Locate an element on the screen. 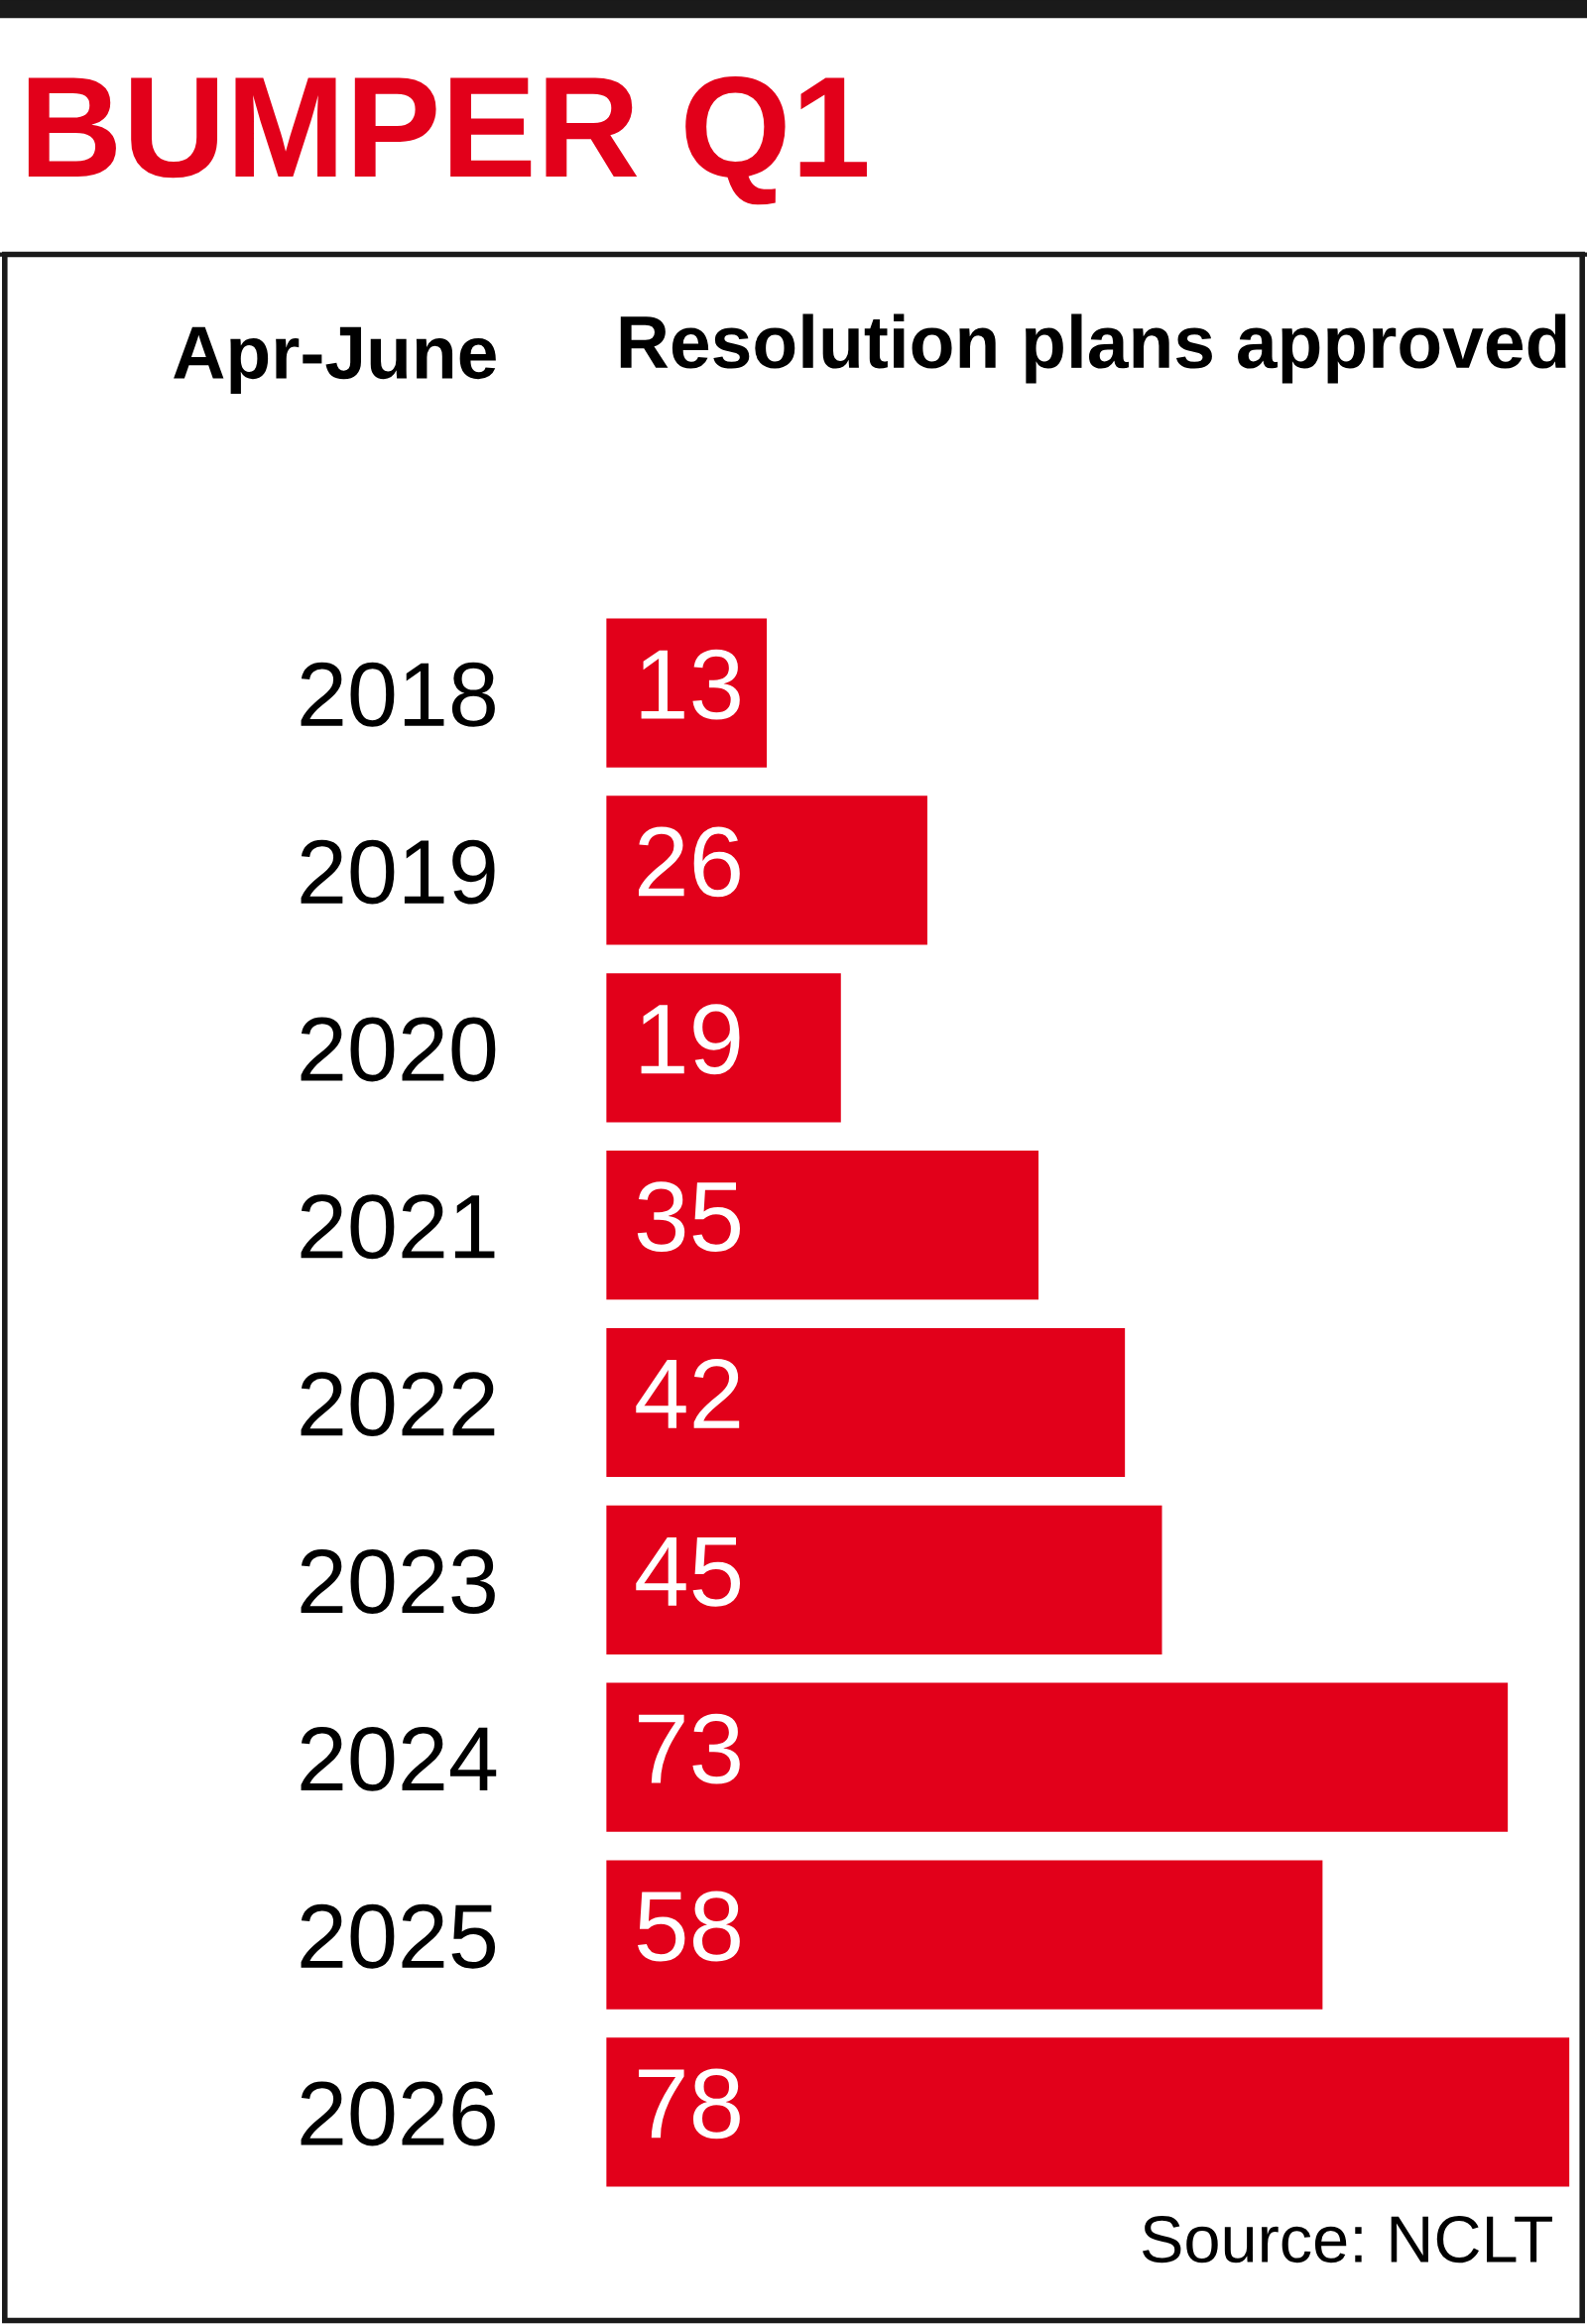  y-tick-label: 2019 is located at coordinates (398, 872).